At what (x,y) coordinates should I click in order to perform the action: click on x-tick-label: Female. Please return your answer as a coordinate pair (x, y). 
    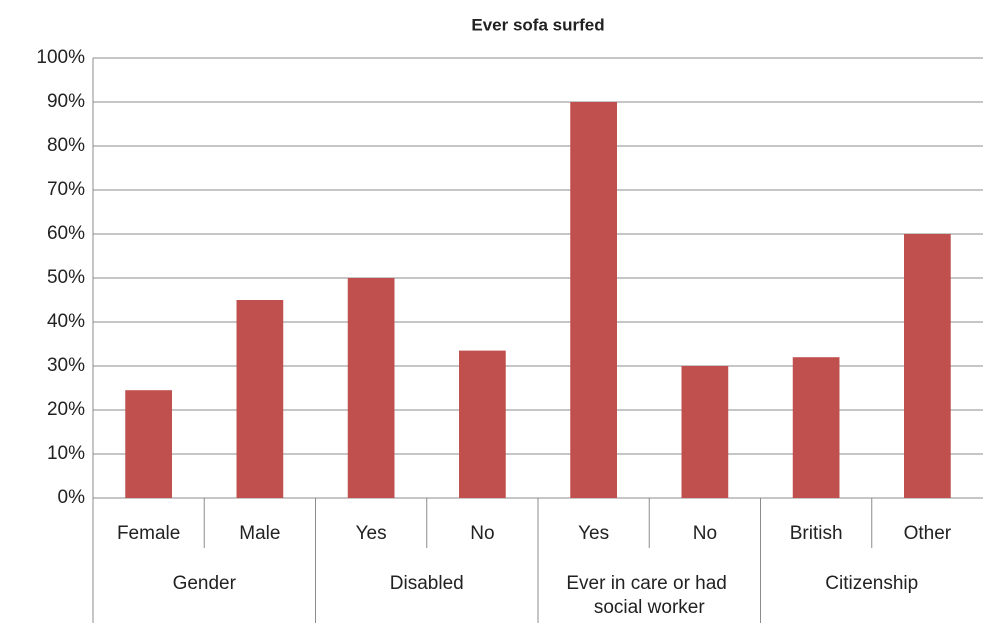
    Looking at the image, I should click on (148, 533).